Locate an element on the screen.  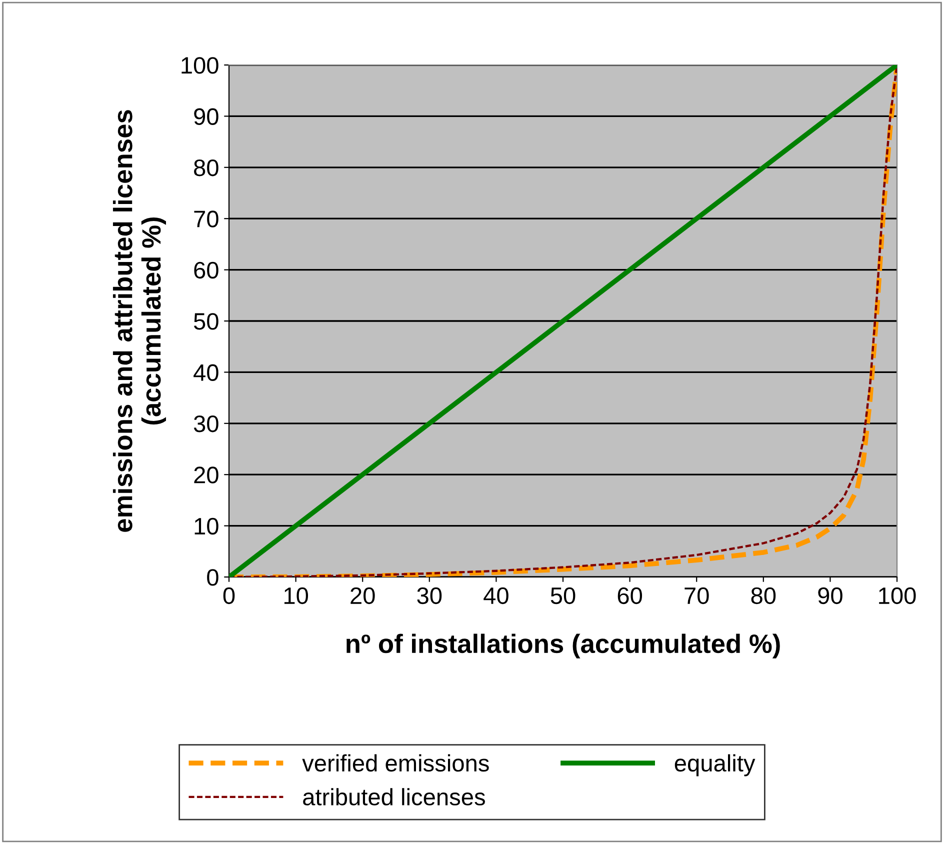
x-tick-label: 40 is located at coordinates (496, 595).